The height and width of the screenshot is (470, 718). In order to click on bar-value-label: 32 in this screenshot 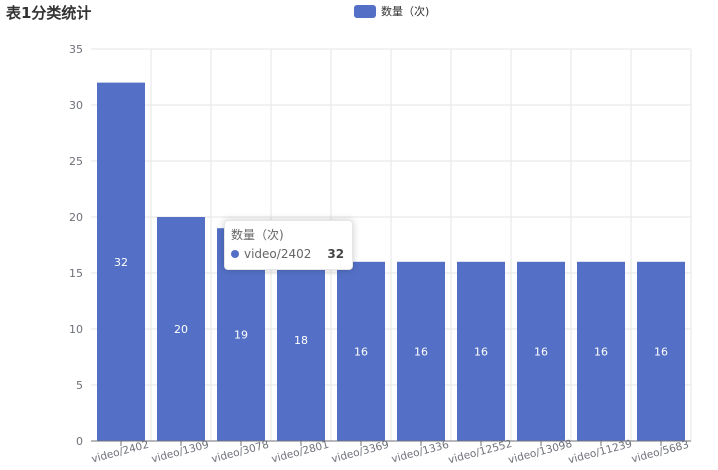, I will do `click(121, 262)`.